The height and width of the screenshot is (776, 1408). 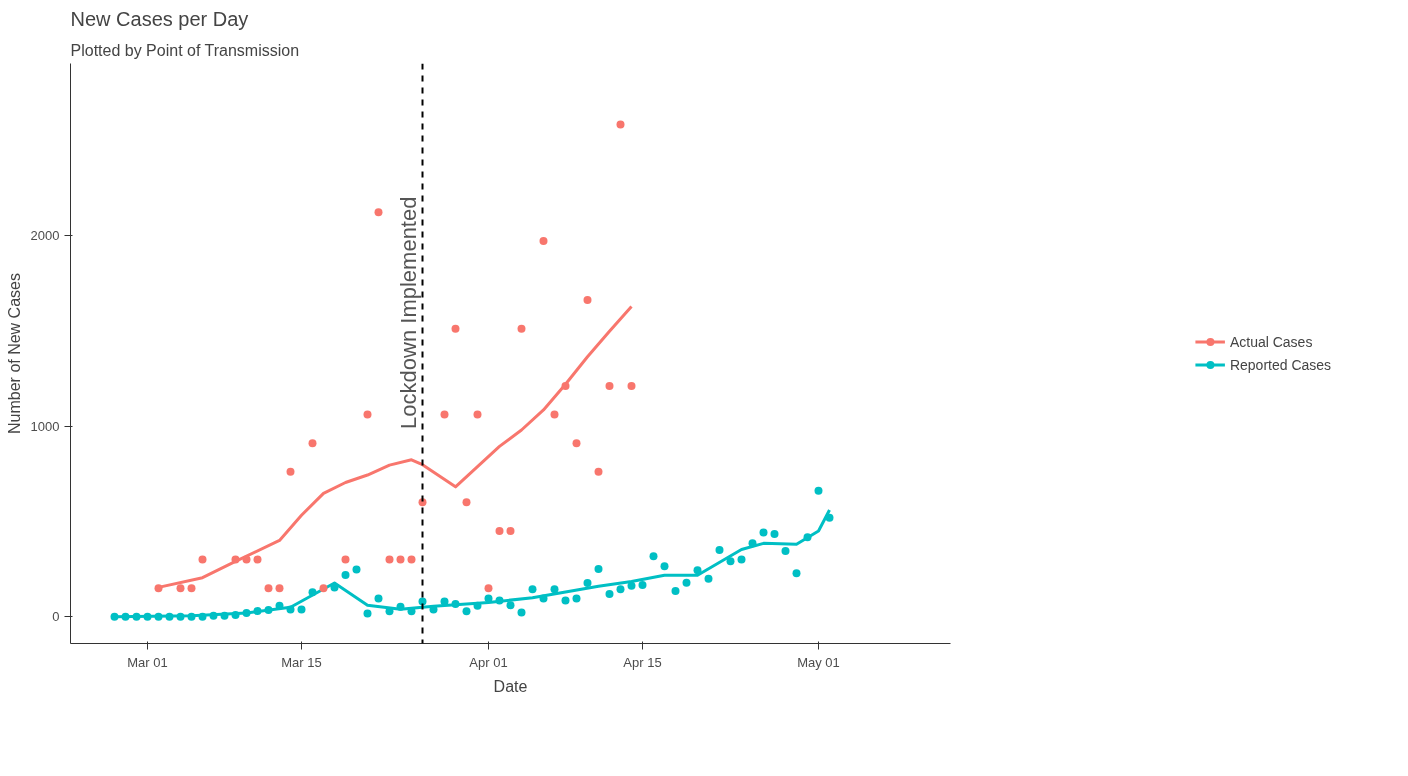 I want to click on x-axis-title: Date, so click(x=510, y=686).